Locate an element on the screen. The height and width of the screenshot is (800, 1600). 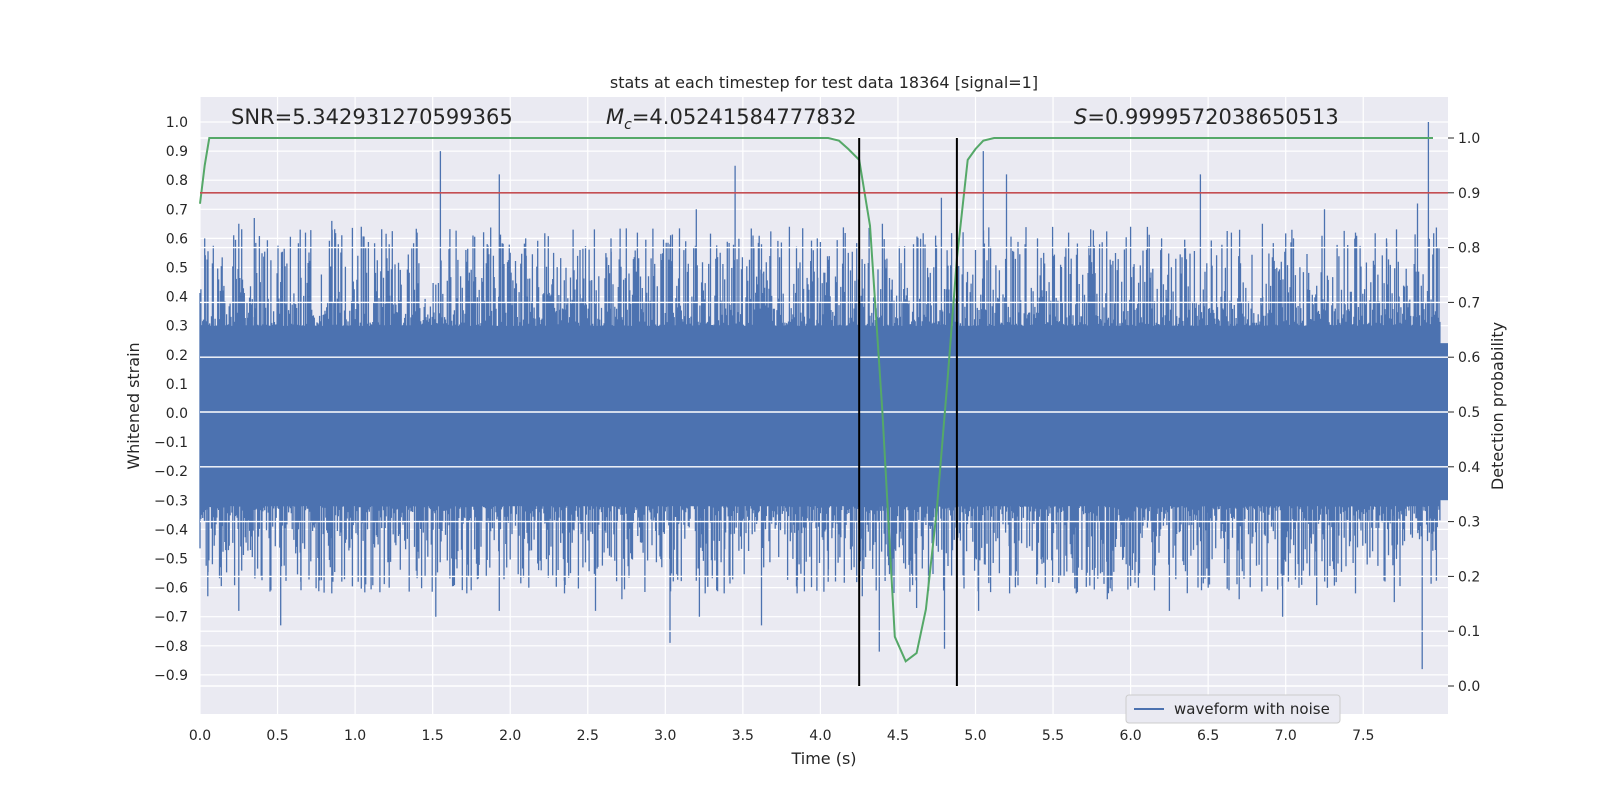
y2-tick-label: 0.7 is located at coordinates (1469, 303).